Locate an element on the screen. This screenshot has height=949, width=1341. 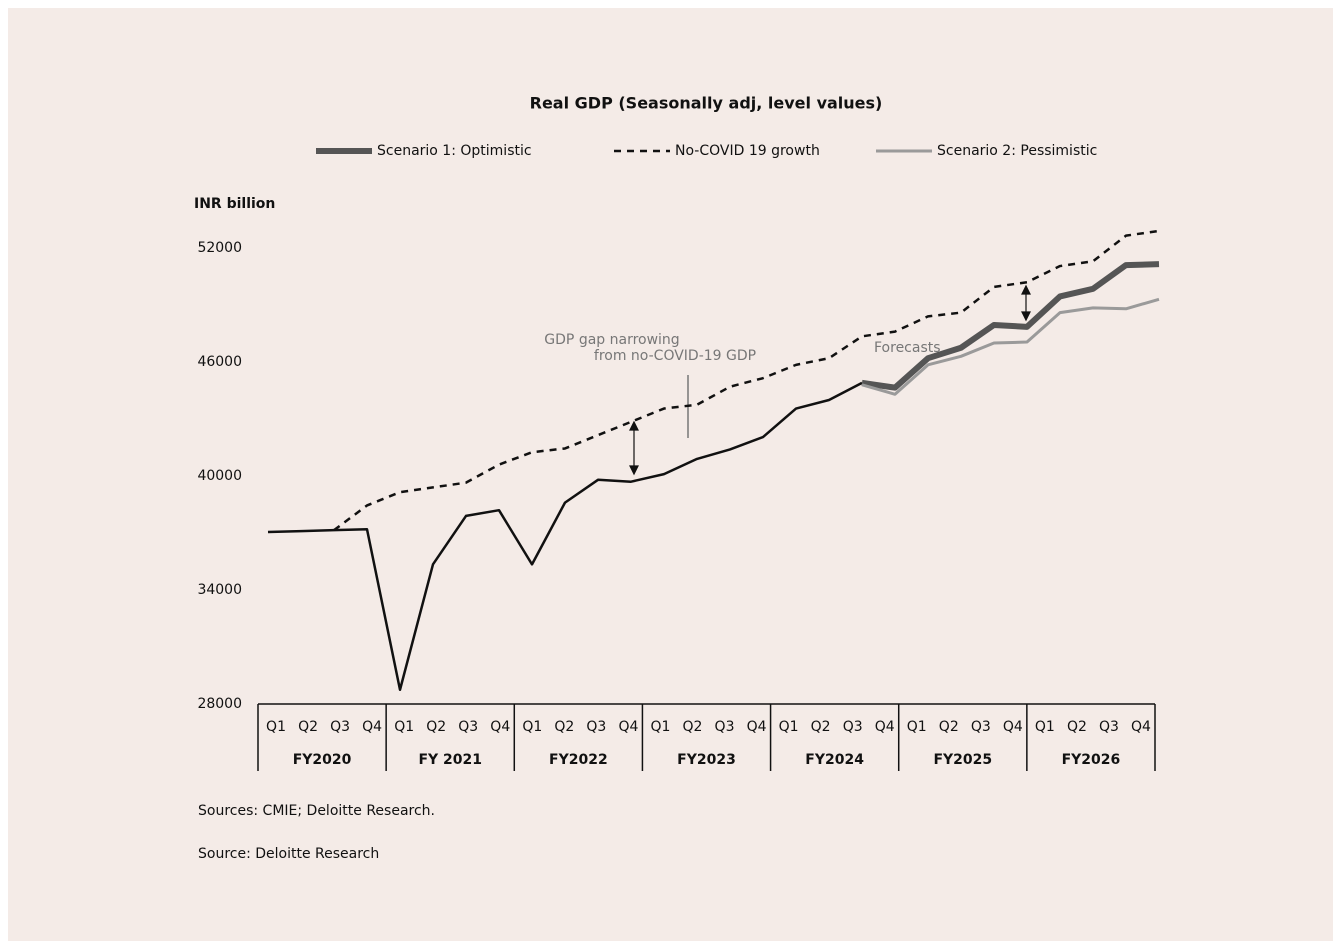
group-label: FY2023 is located at coordinates (706, 760).